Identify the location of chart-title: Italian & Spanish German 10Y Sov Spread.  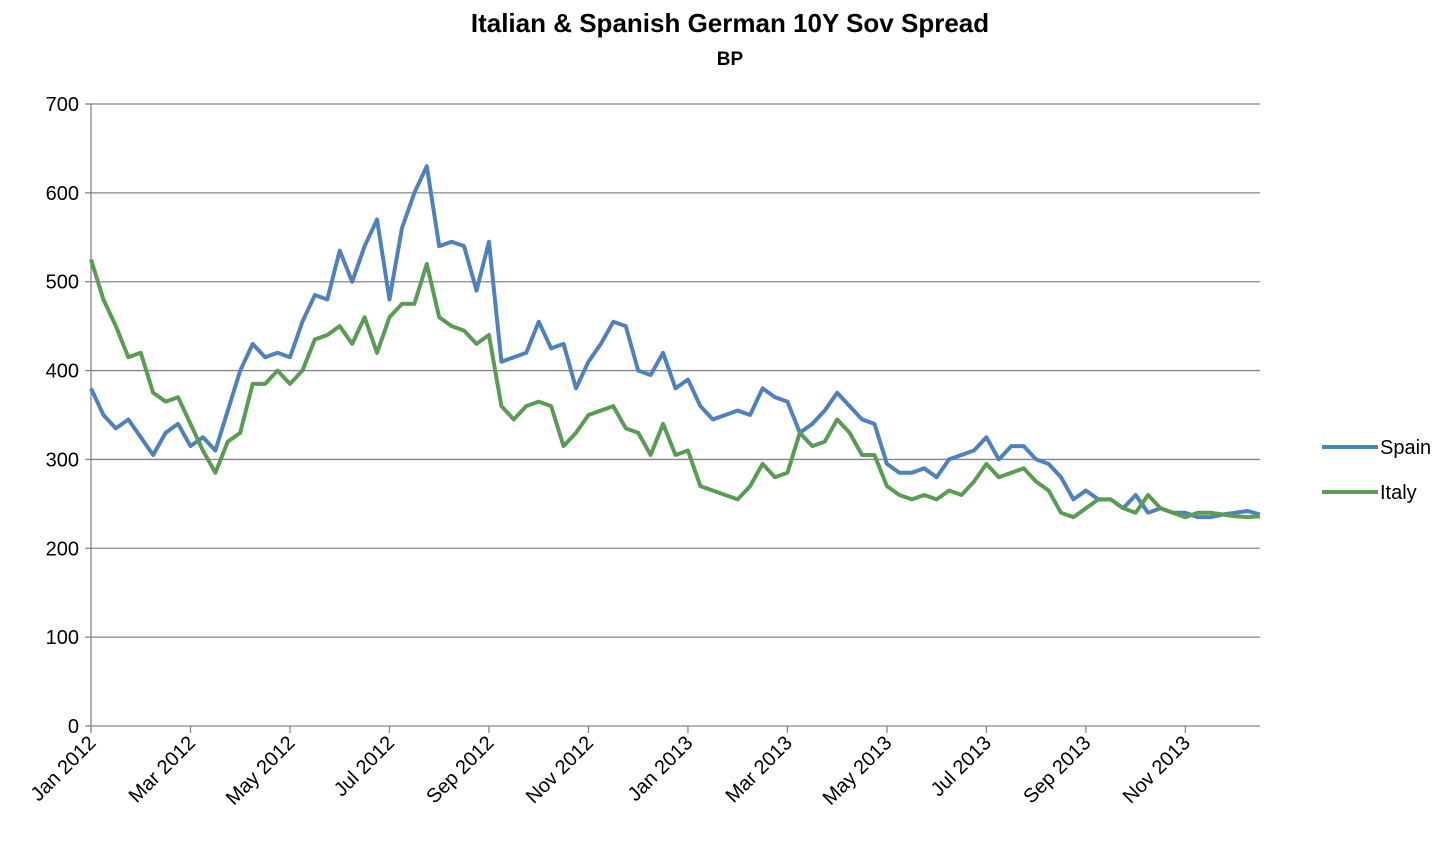
(730, 23).